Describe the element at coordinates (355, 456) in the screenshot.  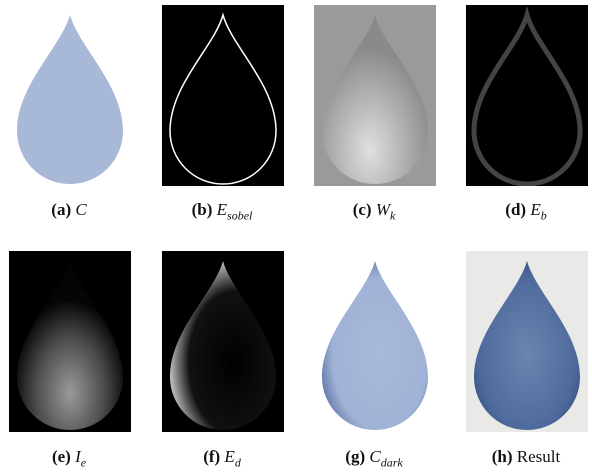
I see `caption-text: (g)` at that location.